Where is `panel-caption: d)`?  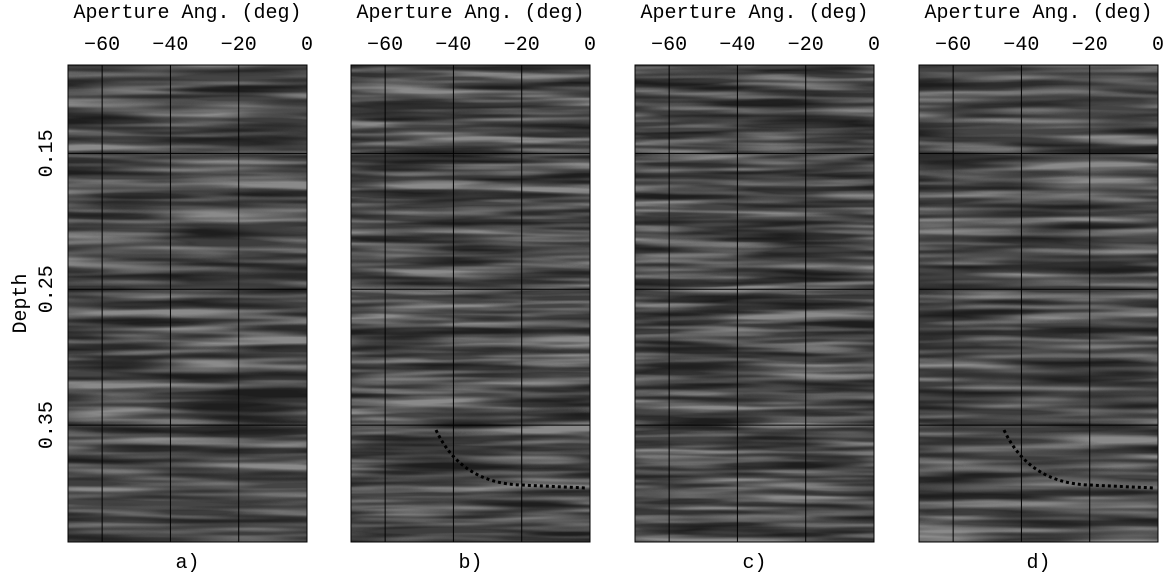 panel-caption: d) is located at coordinates (1038, 563).